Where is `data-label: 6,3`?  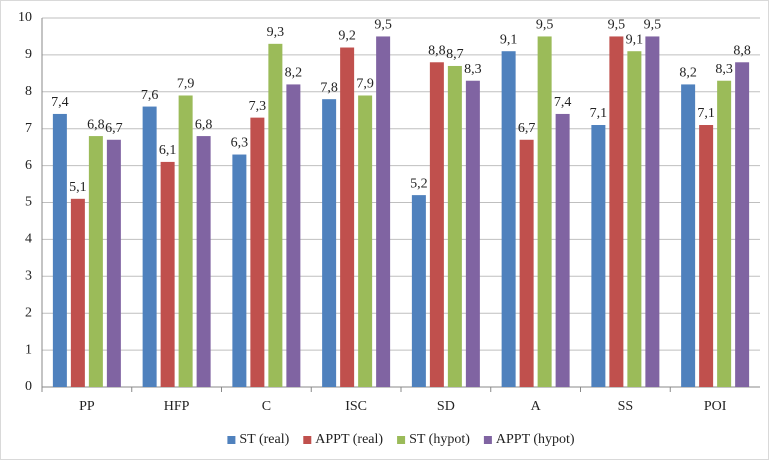 data-label: 6,3 is located at coordinates (240, 143).